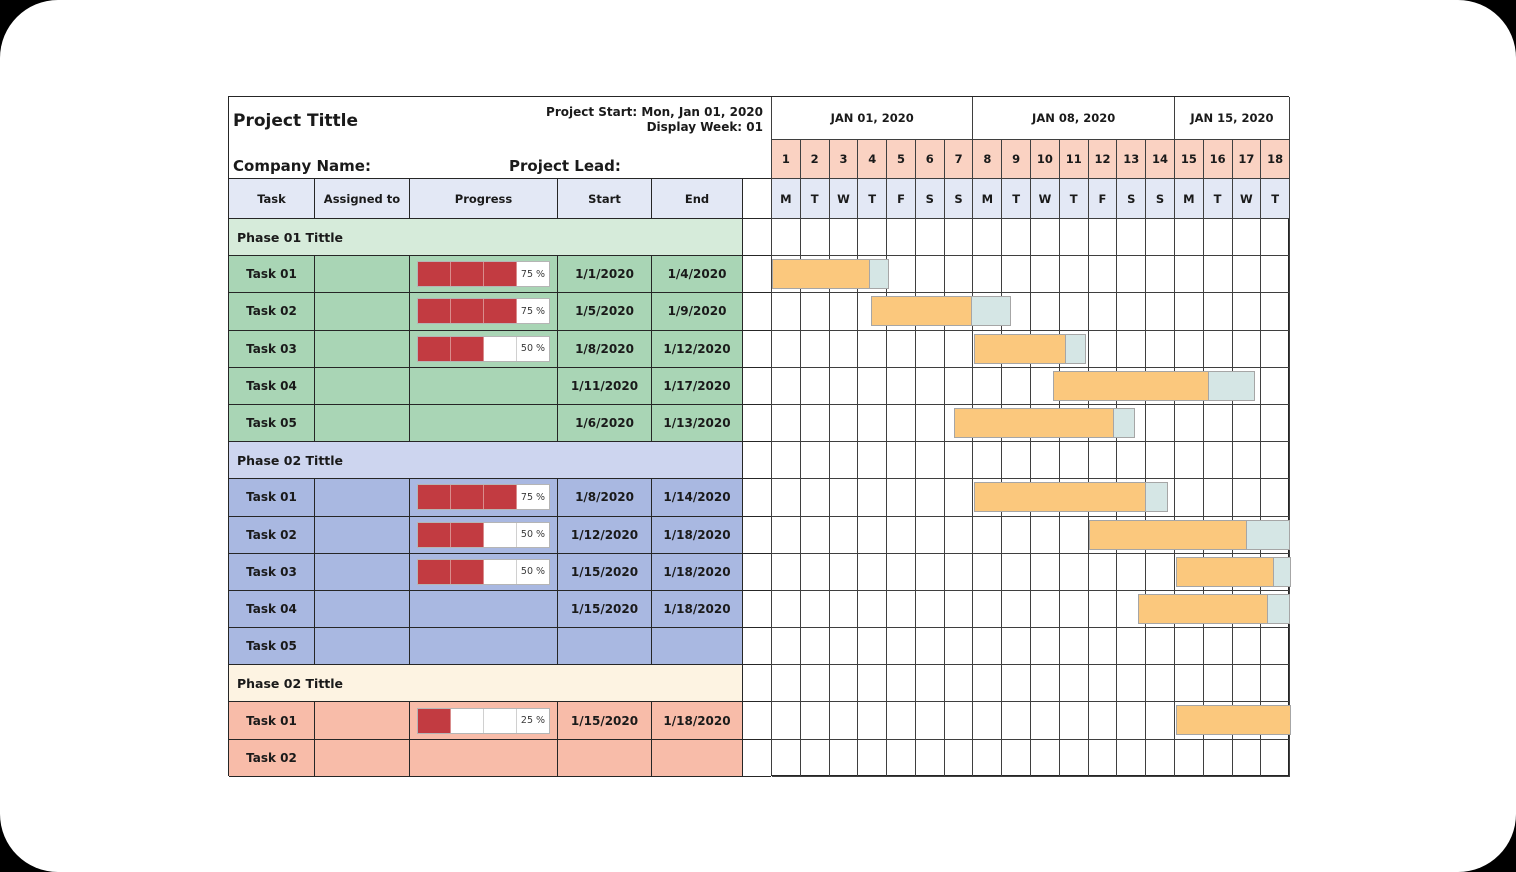 Image resolution: width=1516 pixels, height=872 pixels. I want to click on end-date-cell: 1/9/2020, so click(697, 312).